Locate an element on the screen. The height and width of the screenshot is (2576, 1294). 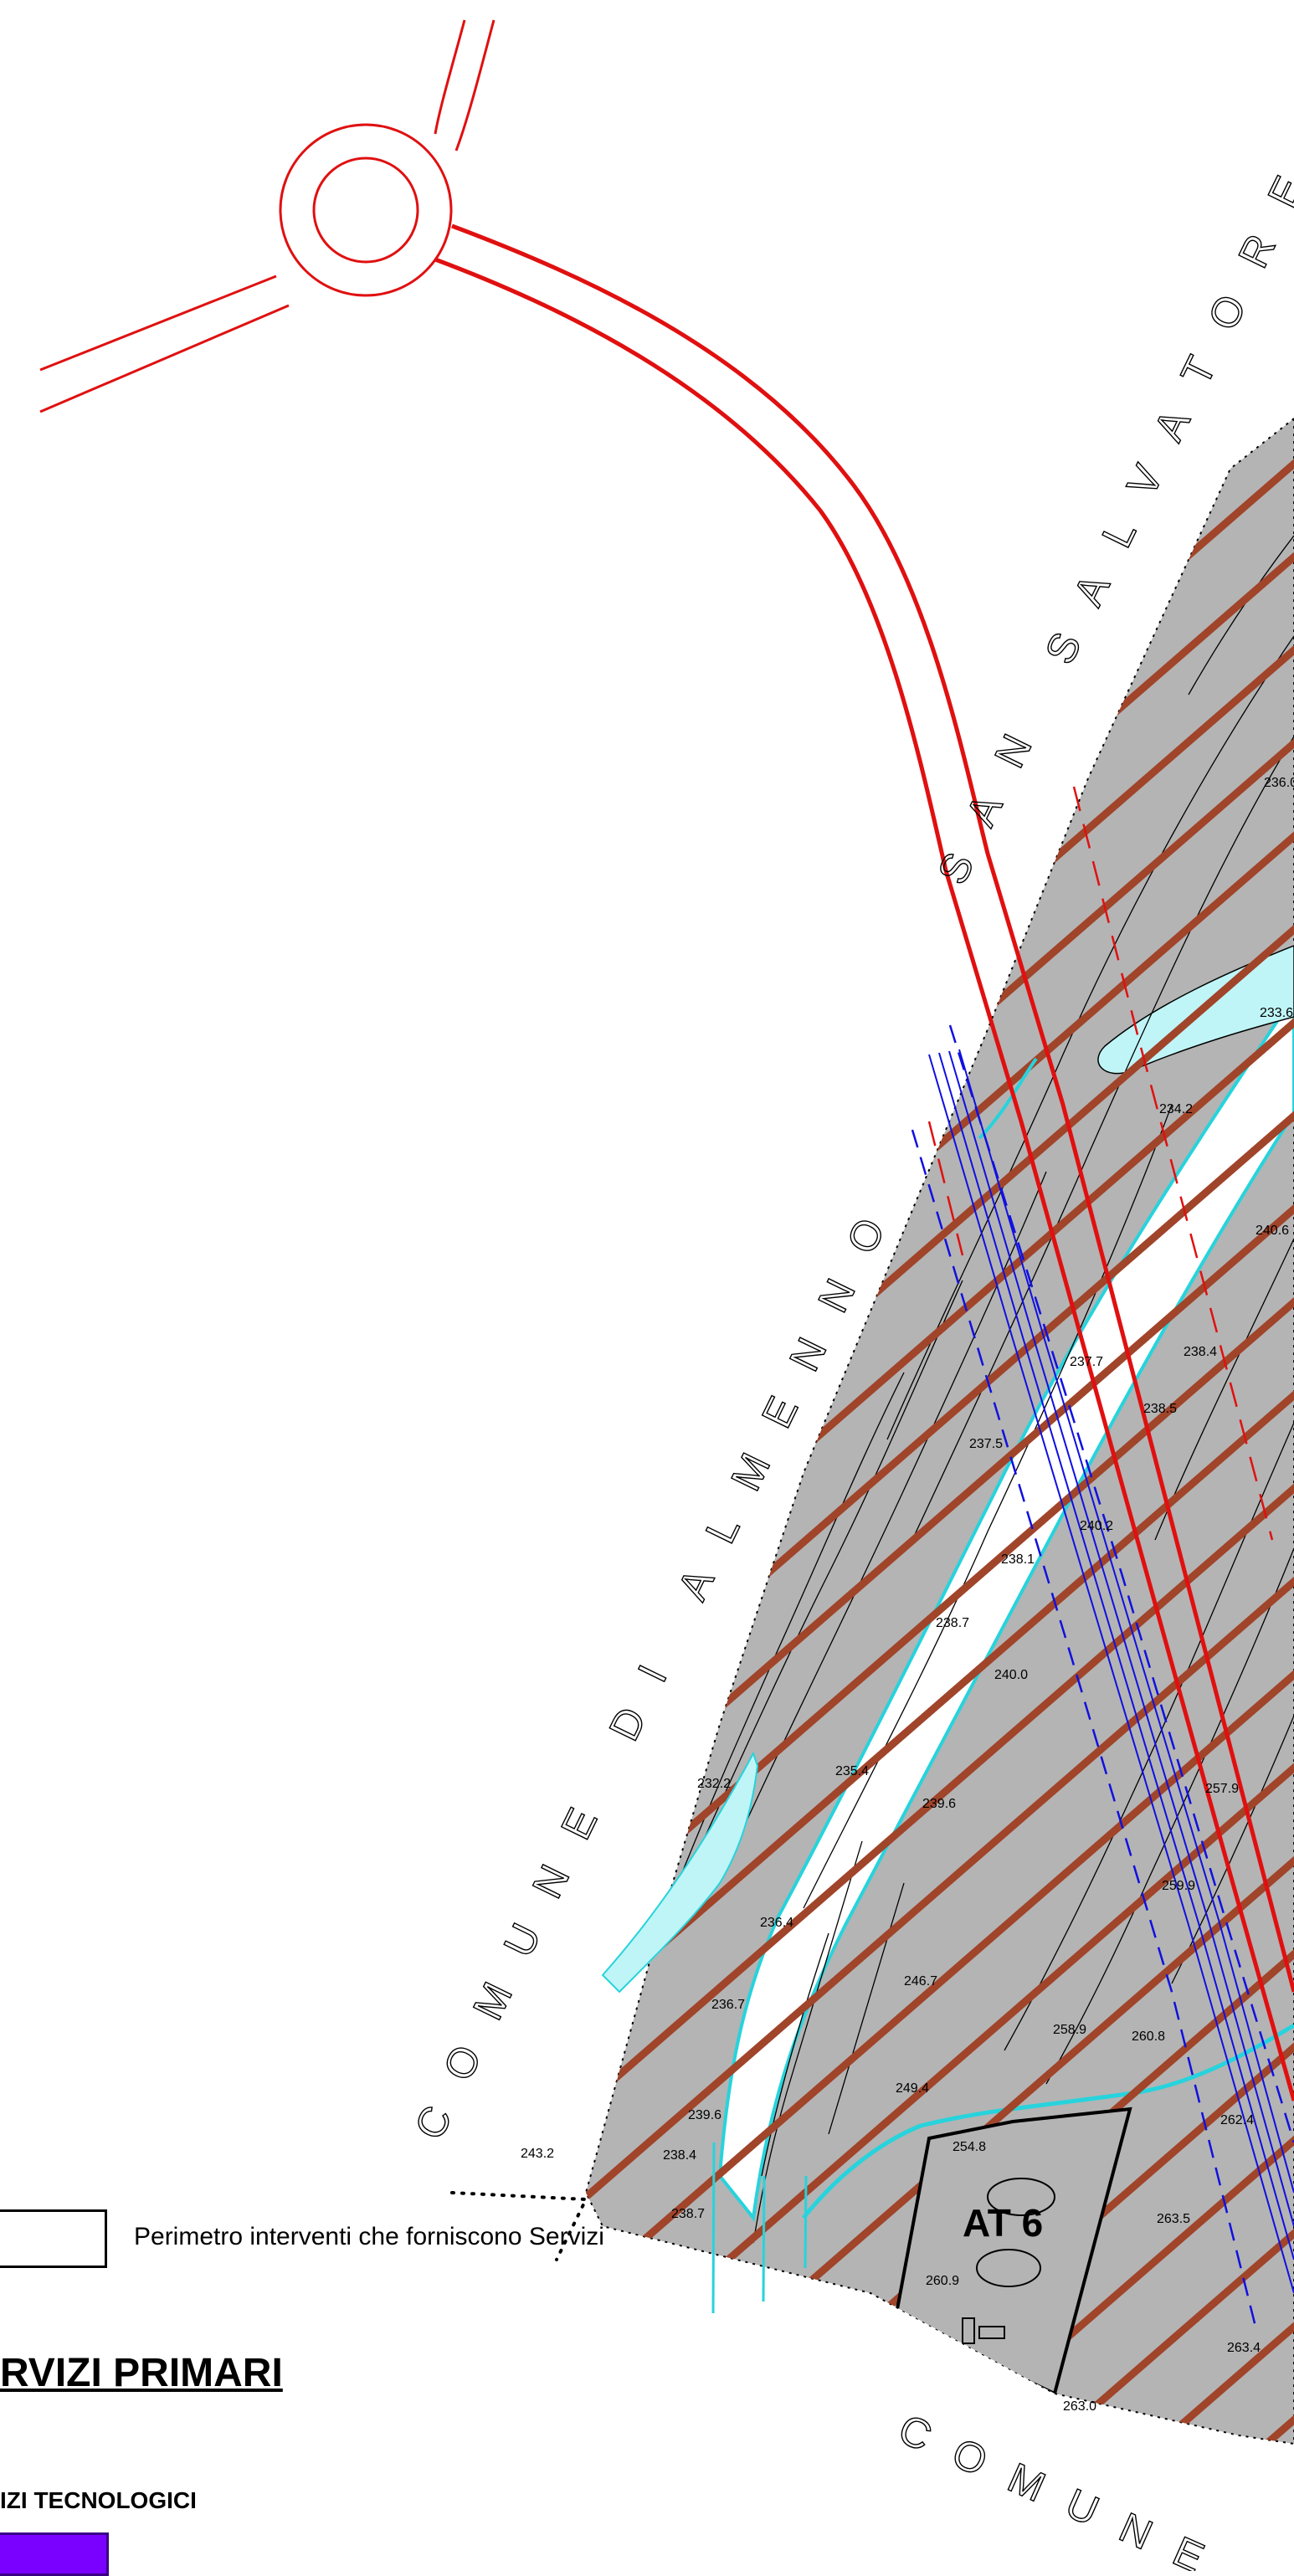
spot-height: 249.4 is located at coordinates (912, 2088).